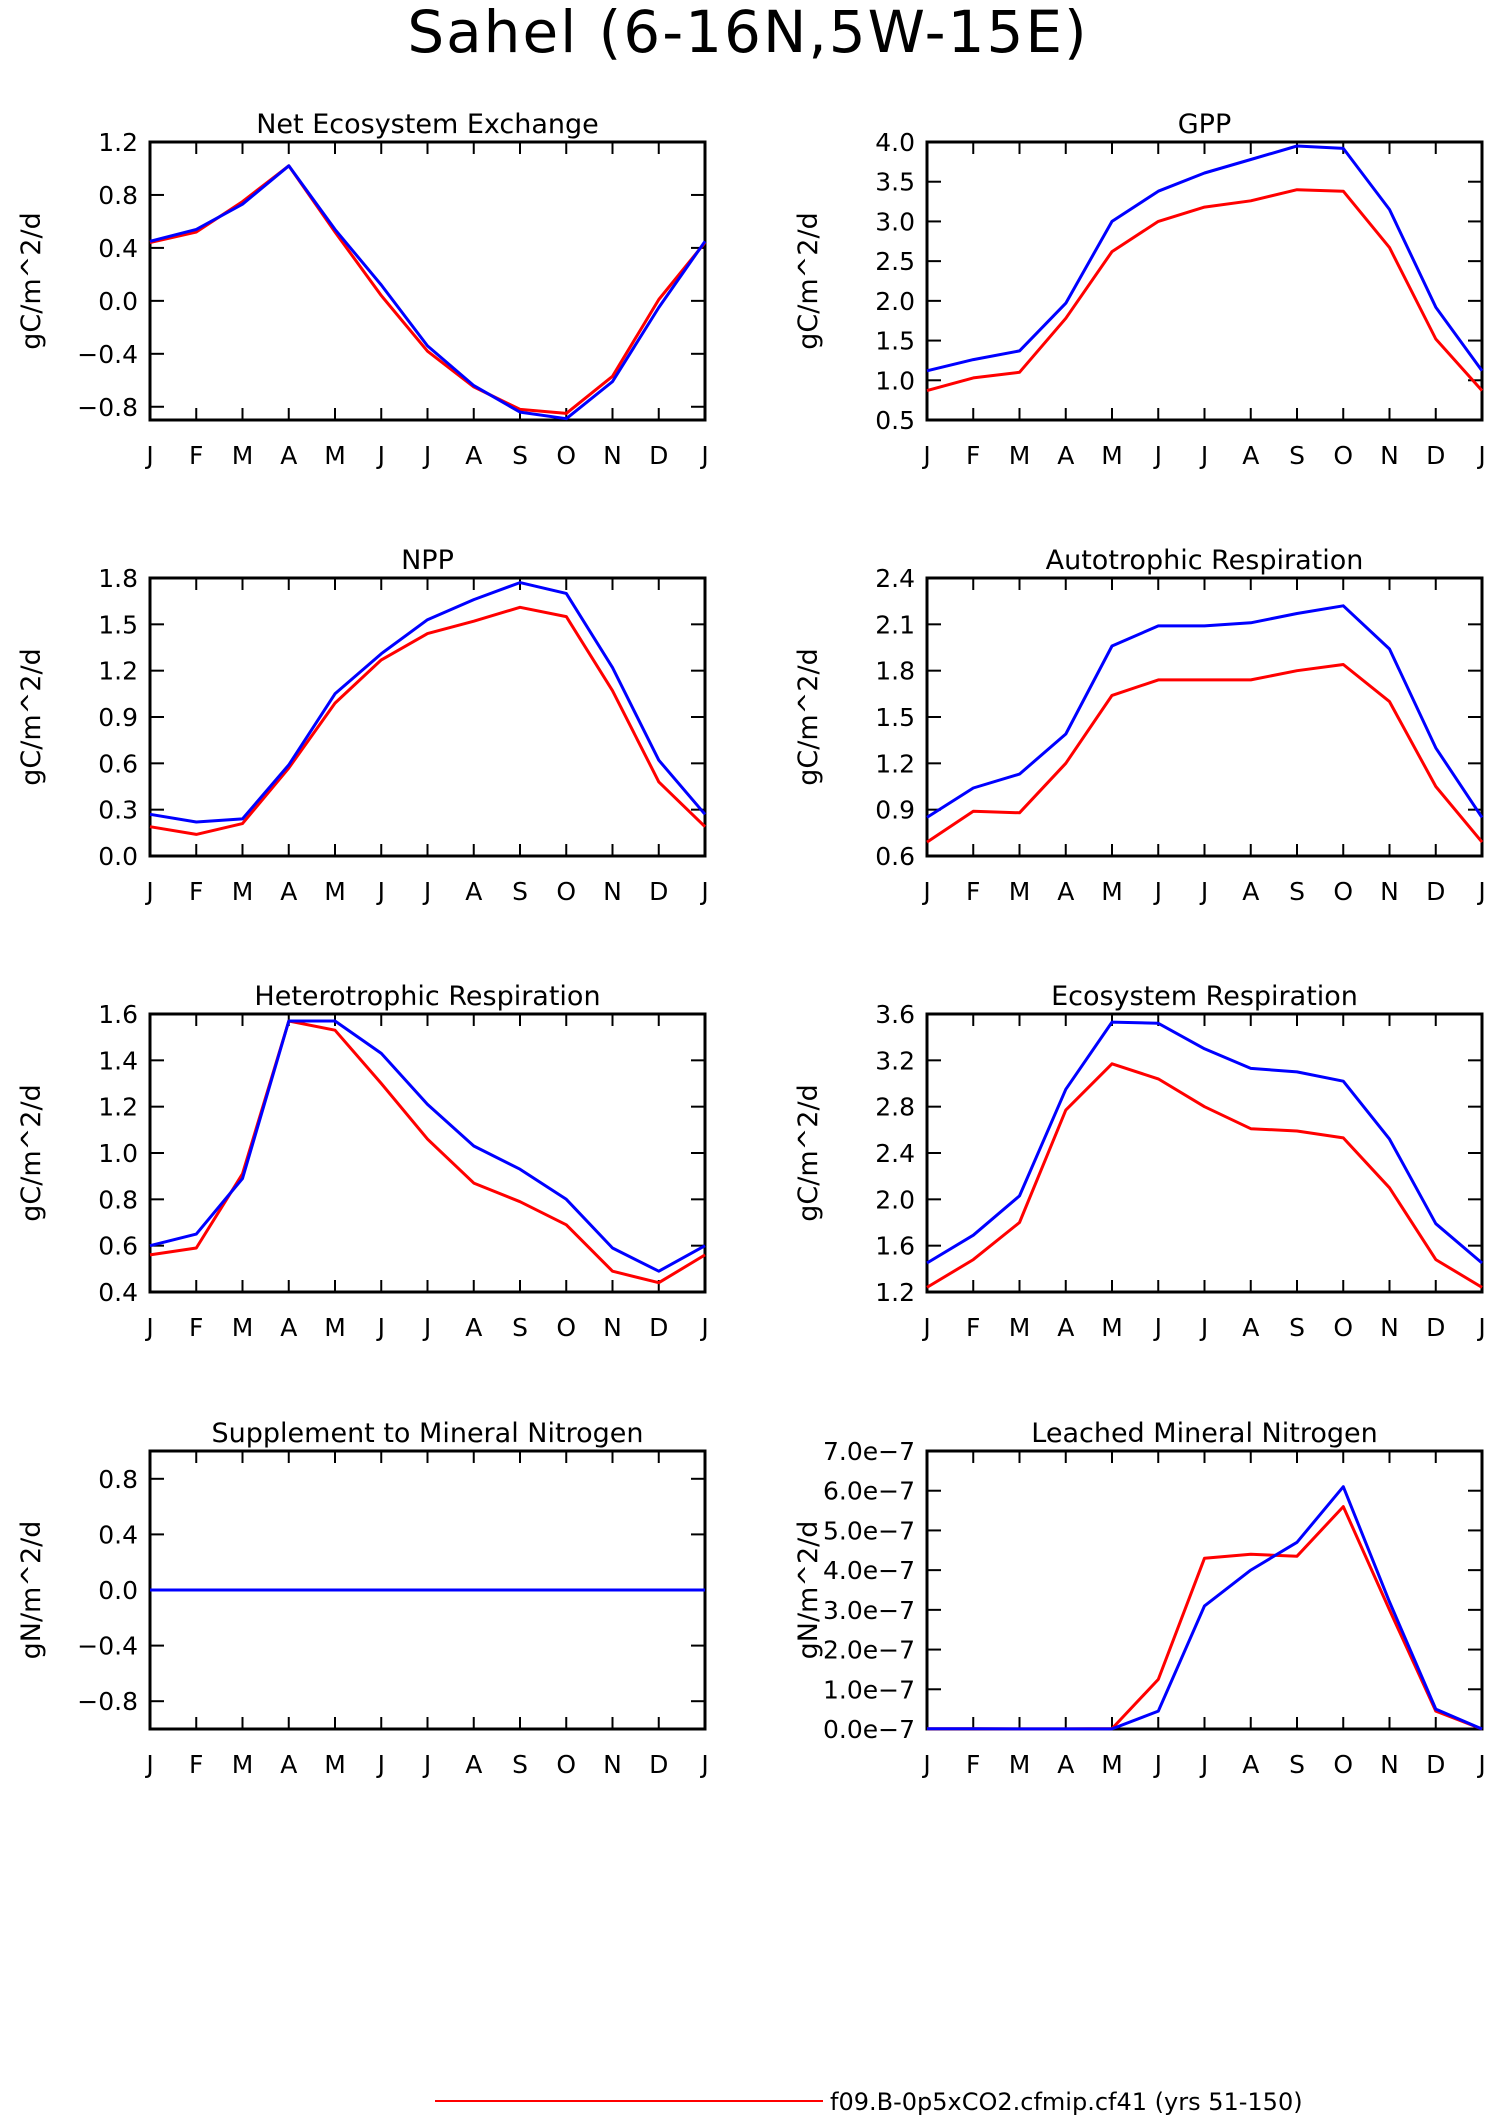 Image resolution: width=1497 pixels, height=2119 pixels. I want to click on y-tick-label: 6.0e−7, so click(869, 1491).